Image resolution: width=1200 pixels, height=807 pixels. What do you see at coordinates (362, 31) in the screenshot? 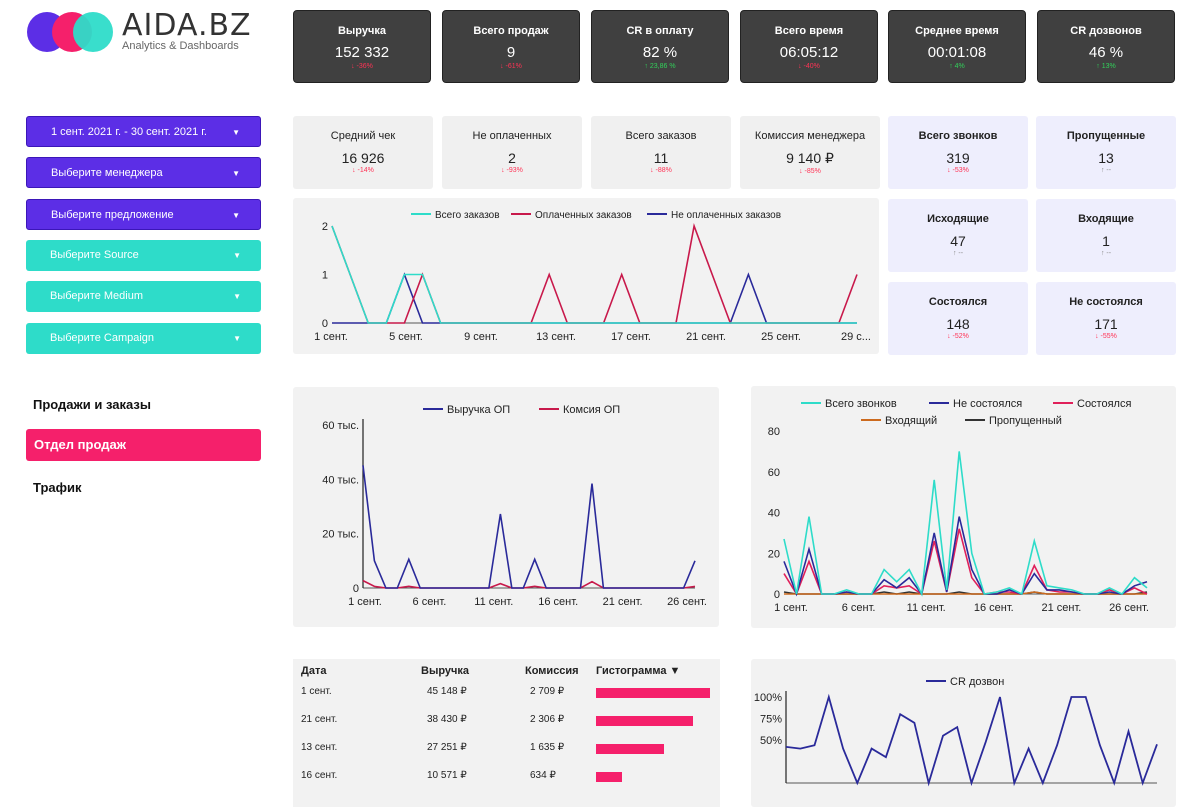
I see `kpi-title: Выручка` at bounding box center [362, 31].